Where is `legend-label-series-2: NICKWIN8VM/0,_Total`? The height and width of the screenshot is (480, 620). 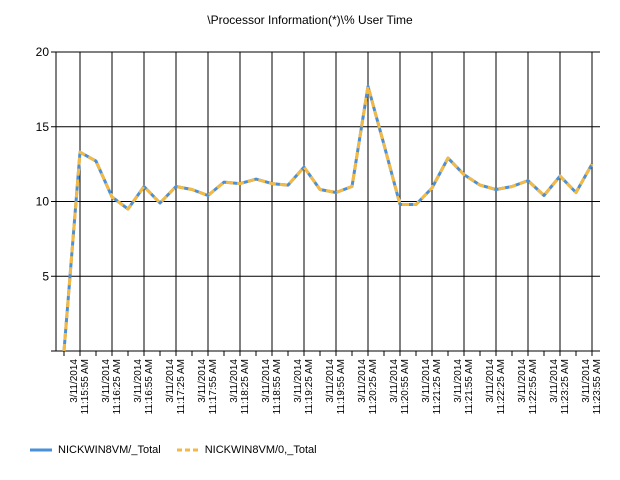 legend-label-series-2: NICKWIN8VM/0,_Total is located at coordinates (260, 450).